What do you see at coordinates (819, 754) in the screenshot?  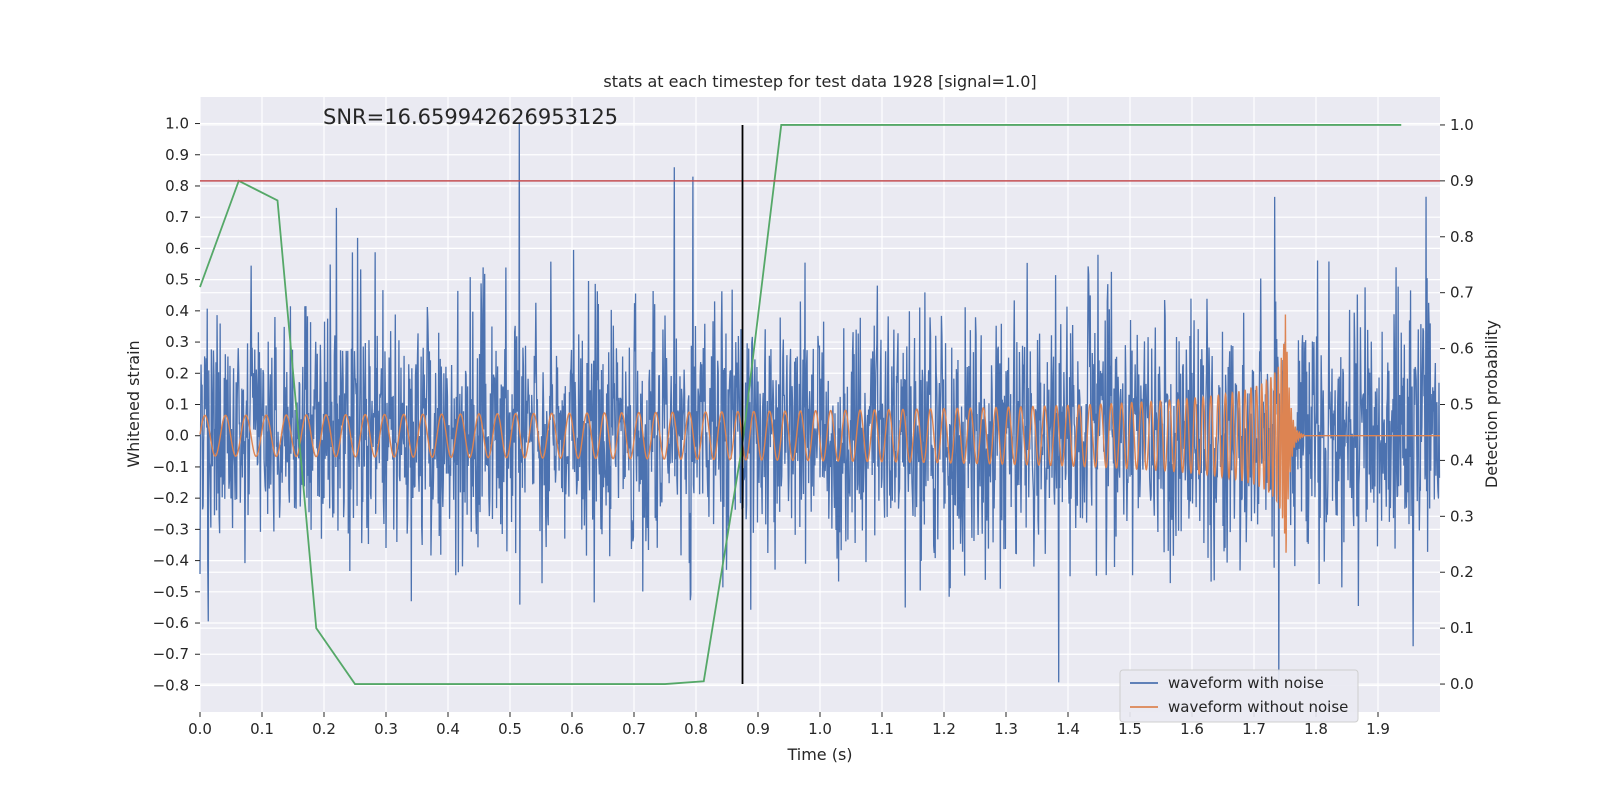 I see `x-axis-label: Time (s)` at bounding box center [819, 754].